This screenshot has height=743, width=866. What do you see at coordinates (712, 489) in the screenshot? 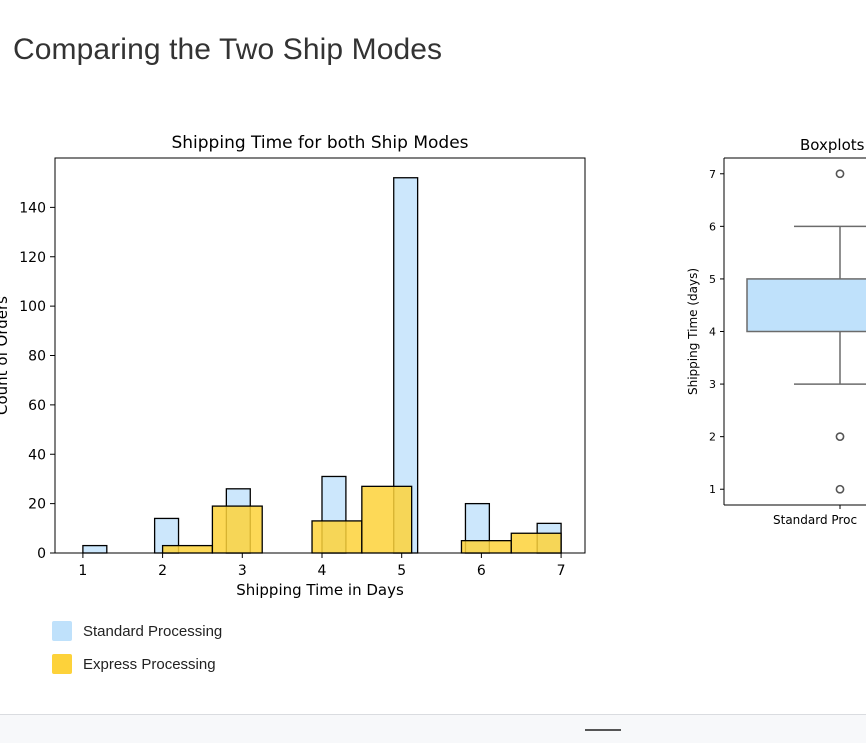
I see `box-ytick-label-1: 1` at bounding box center [712, 489].